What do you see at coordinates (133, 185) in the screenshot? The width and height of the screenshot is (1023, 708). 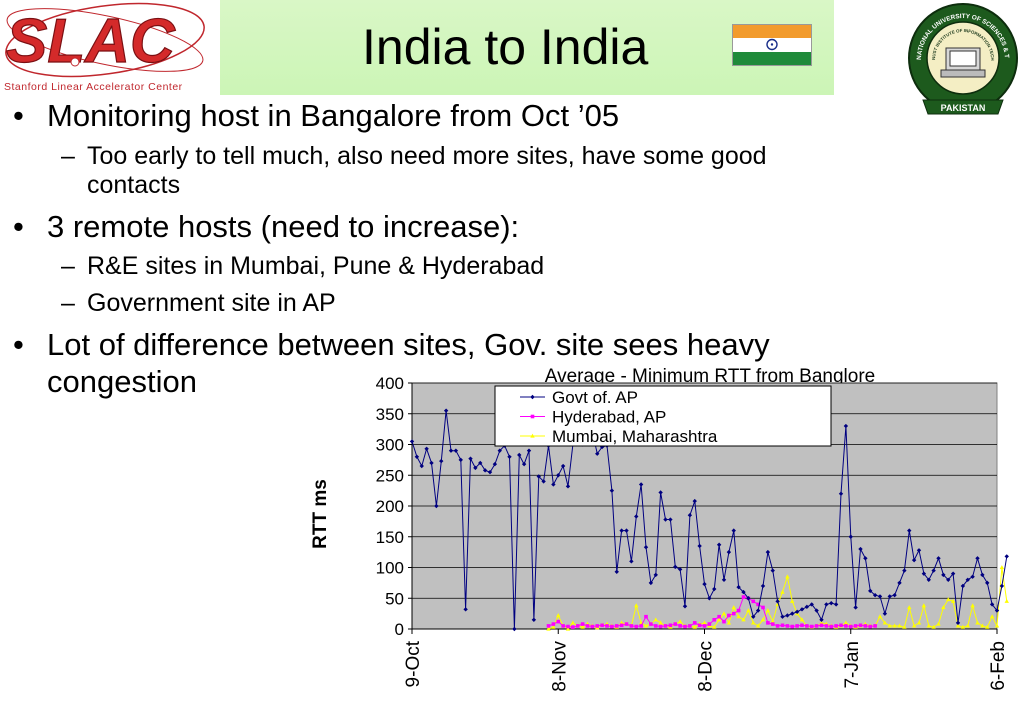 I see `sub-bullet-1-1-cont: contacts` at bounding box center [133, 185].